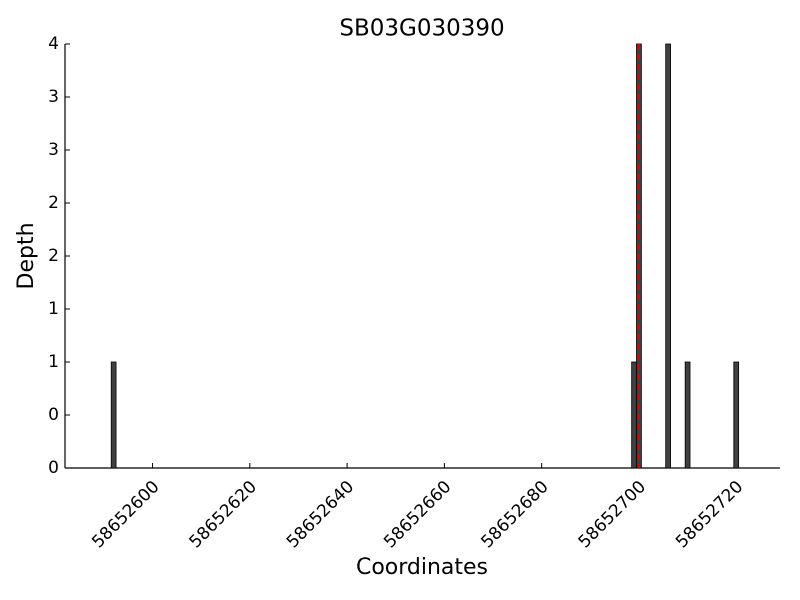 The width and height of the screenshot is (800, 600). I want to click on x-tick-label: 58652600, so click(125, 514).